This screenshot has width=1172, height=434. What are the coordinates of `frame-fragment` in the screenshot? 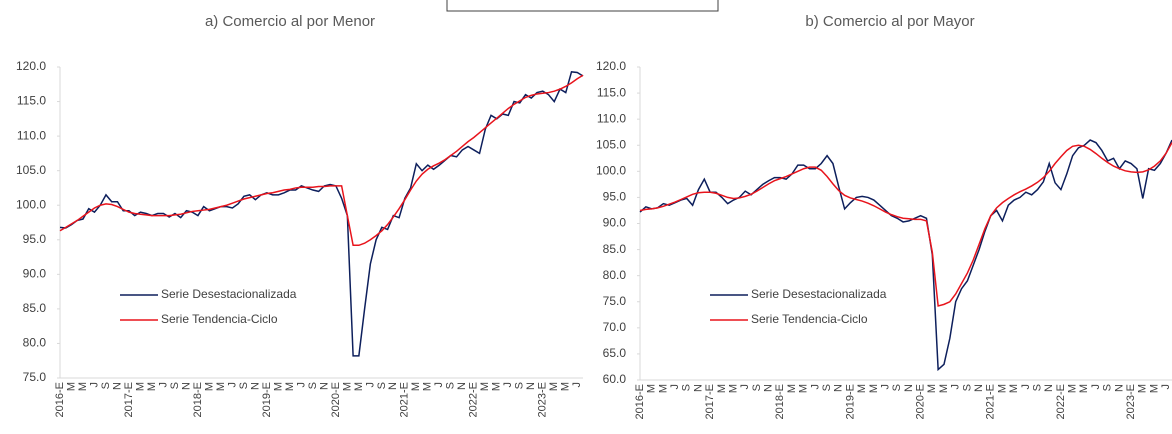 It's located at (582, 6).